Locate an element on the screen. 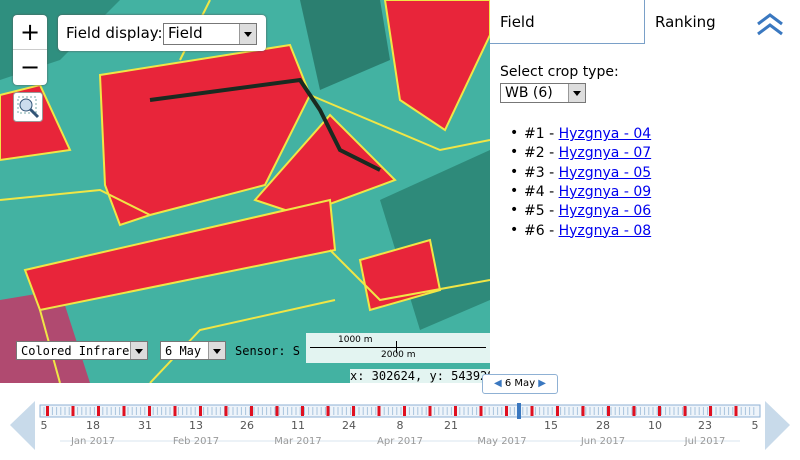  timeline-prev is located at coordinates (22, 425).